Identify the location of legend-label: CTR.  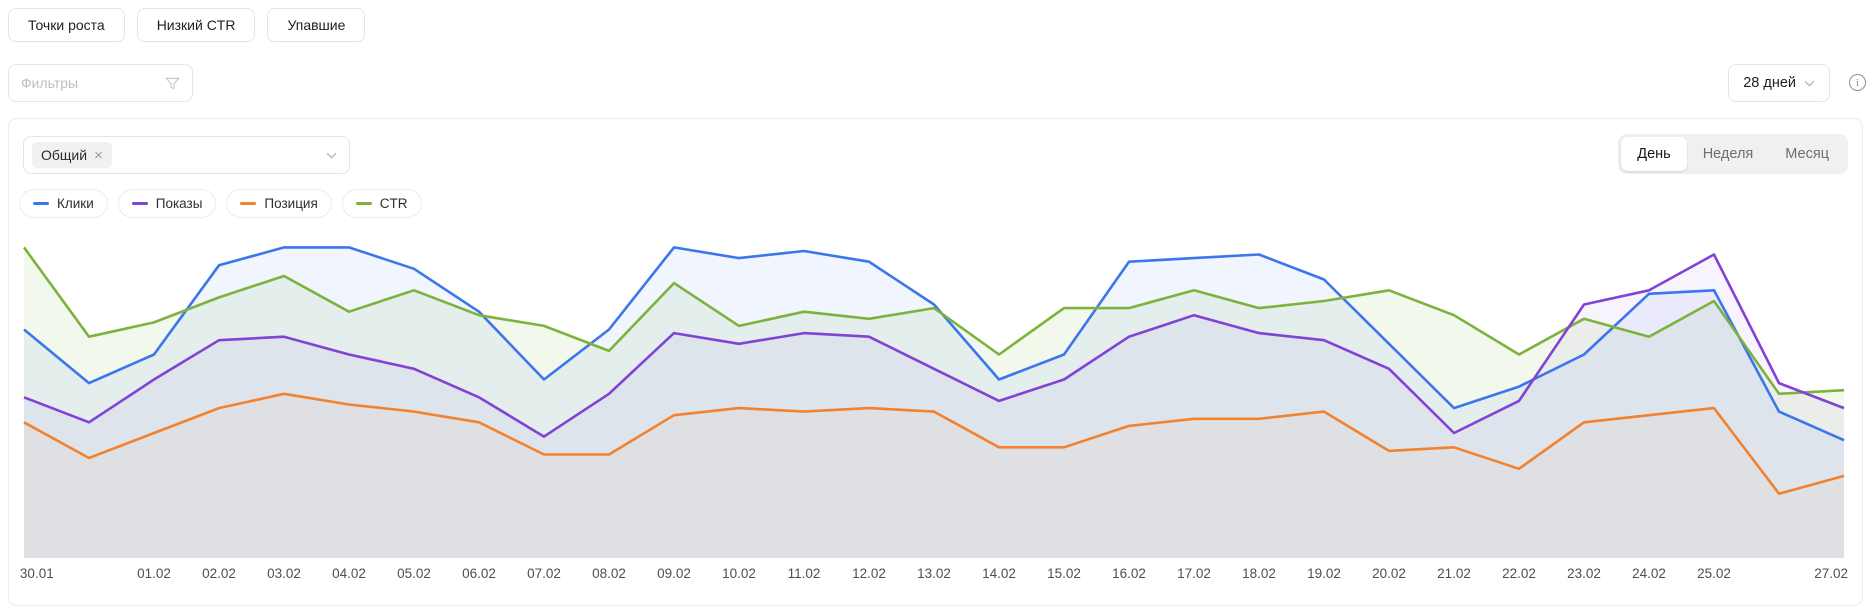
(393, 203).